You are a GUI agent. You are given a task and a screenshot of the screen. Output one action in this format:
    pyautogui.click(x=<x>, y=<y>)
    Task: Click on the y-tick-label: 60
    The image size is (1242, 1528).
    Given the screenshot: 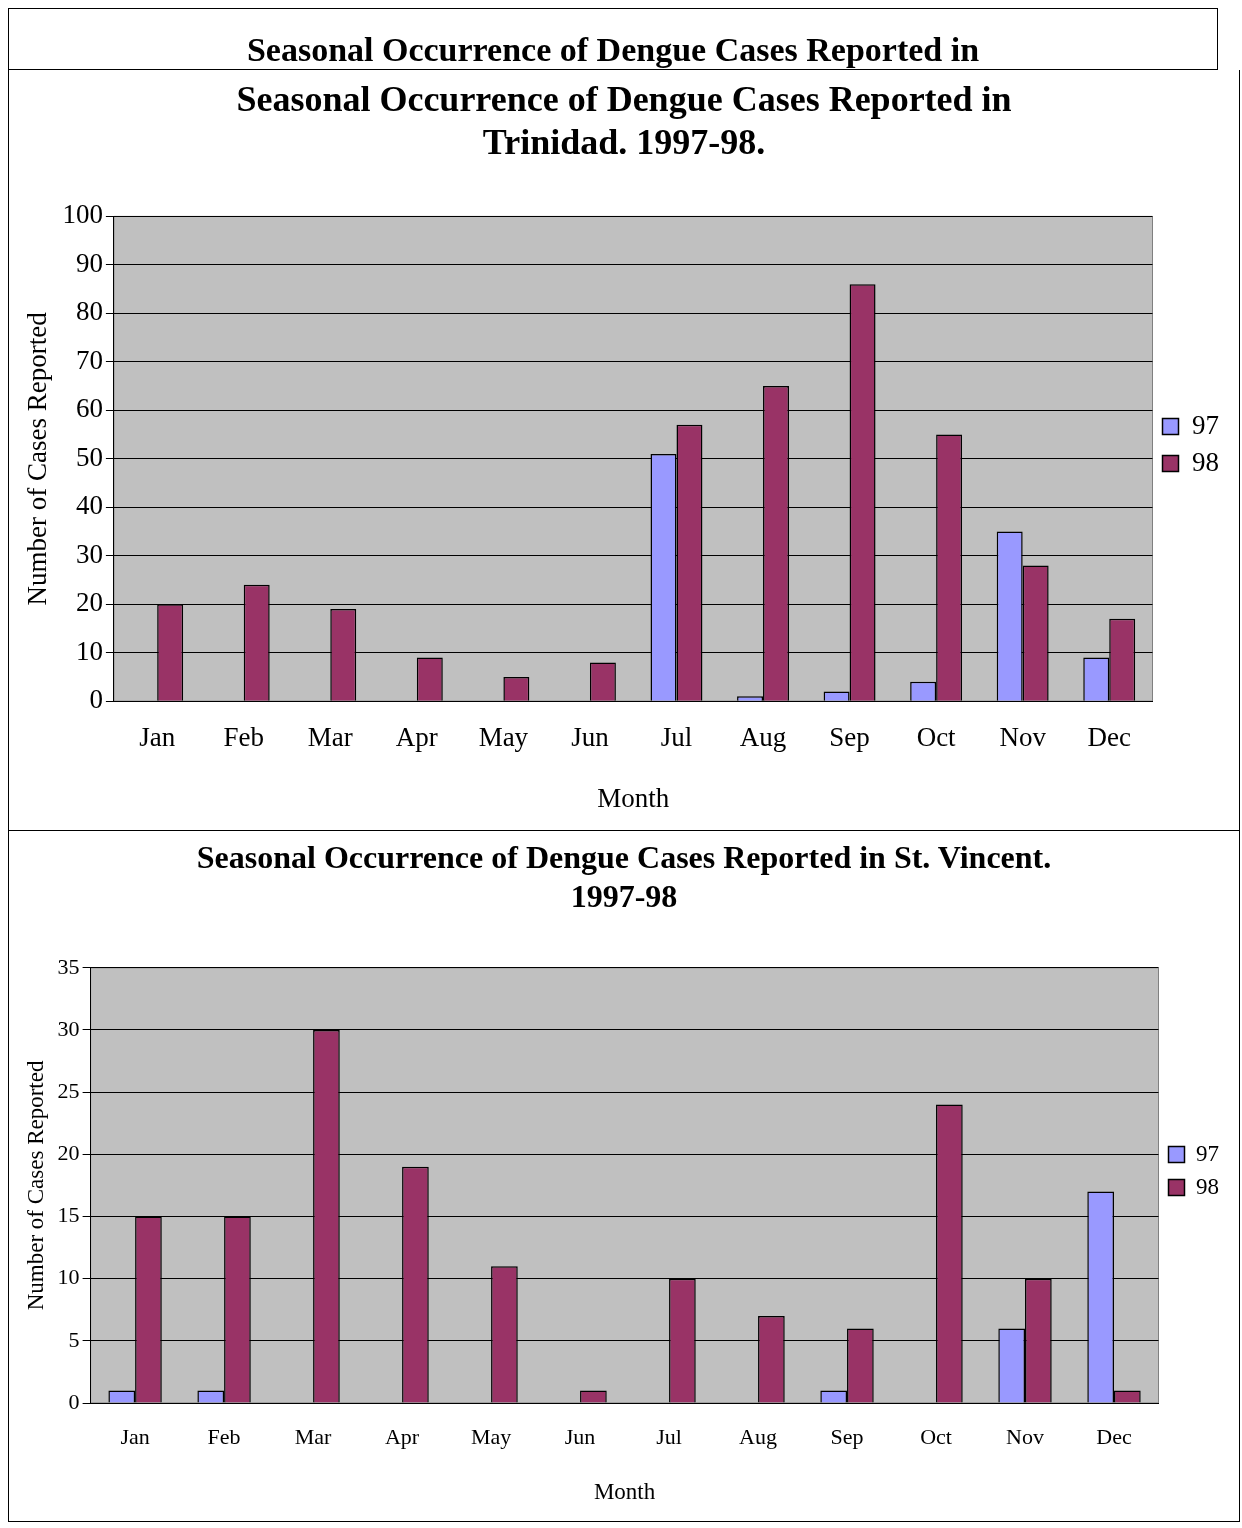 What is the action you would take?
    pyautogui.click(x=89, y=408)
    